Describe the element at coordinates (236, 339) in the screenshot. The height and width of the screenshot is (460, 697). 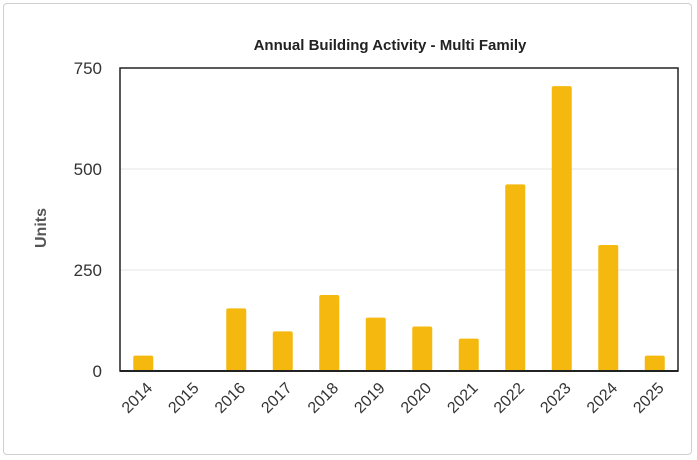
I see `bar-2016` at that location.